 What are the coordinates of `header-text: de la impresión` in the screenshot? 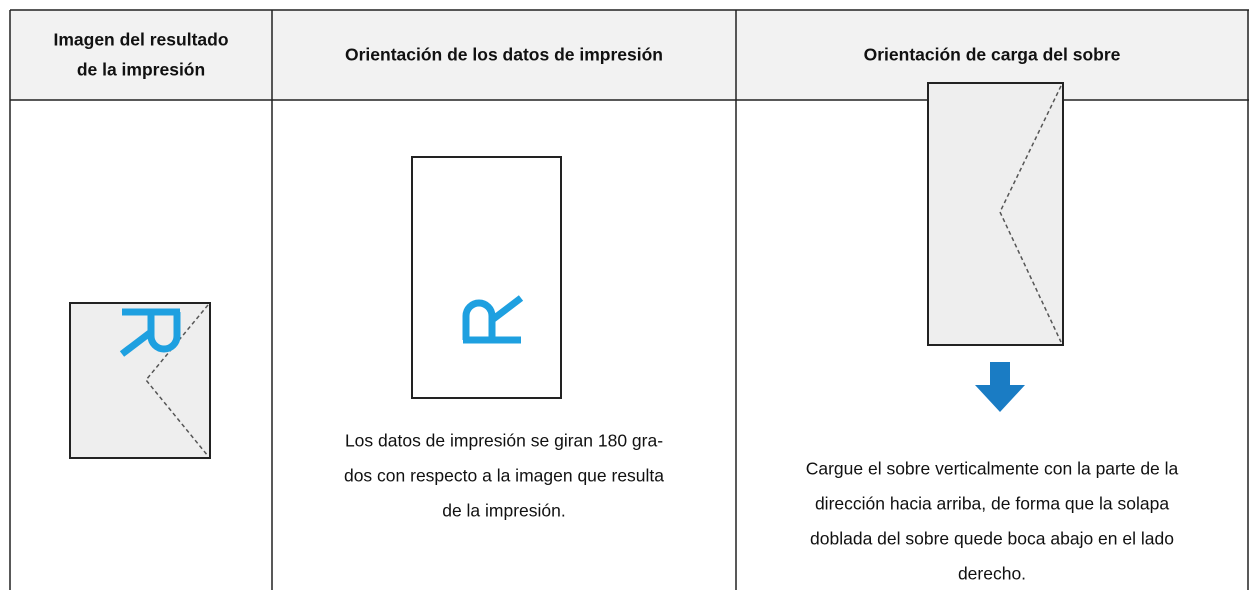 It's located at (141, 70).